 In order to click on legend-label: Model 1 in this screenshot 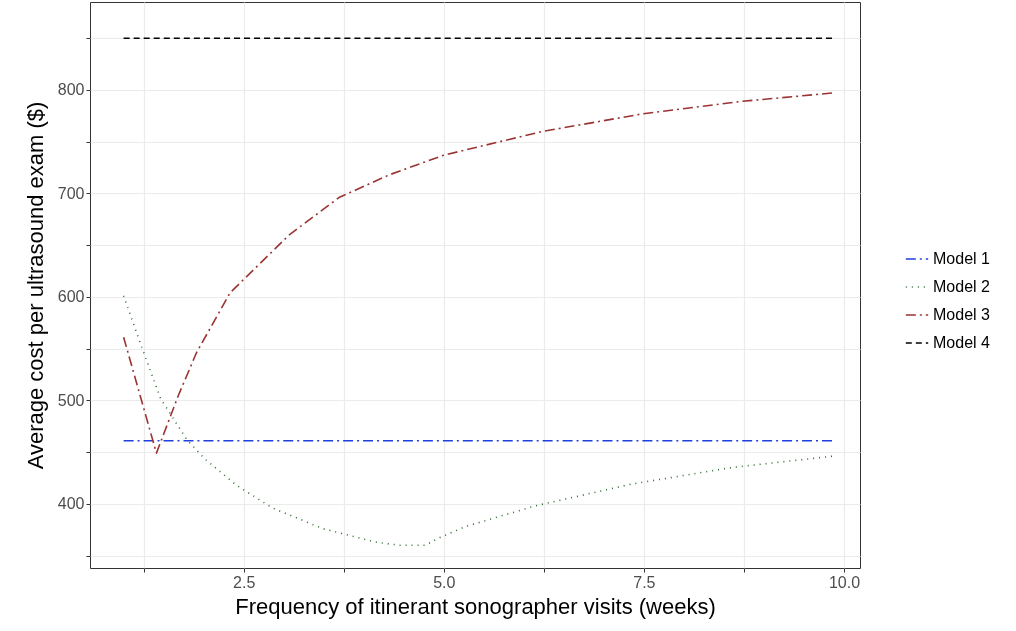, I will do `click(962, 258)`.